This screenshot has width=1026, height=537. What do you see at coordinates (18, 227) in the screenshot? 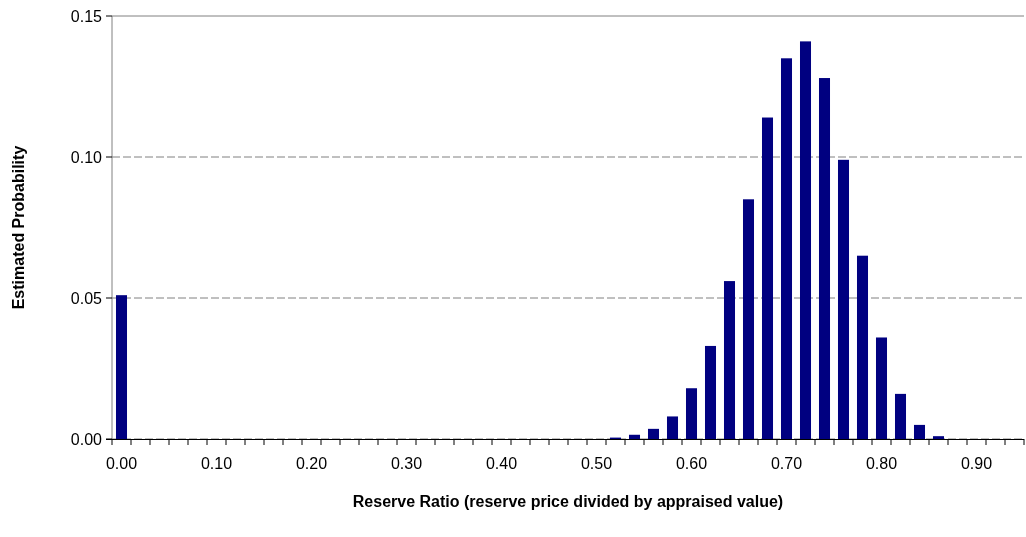
I see `y-axis-title: Estimated Probability` at bounding box center [18, 227].